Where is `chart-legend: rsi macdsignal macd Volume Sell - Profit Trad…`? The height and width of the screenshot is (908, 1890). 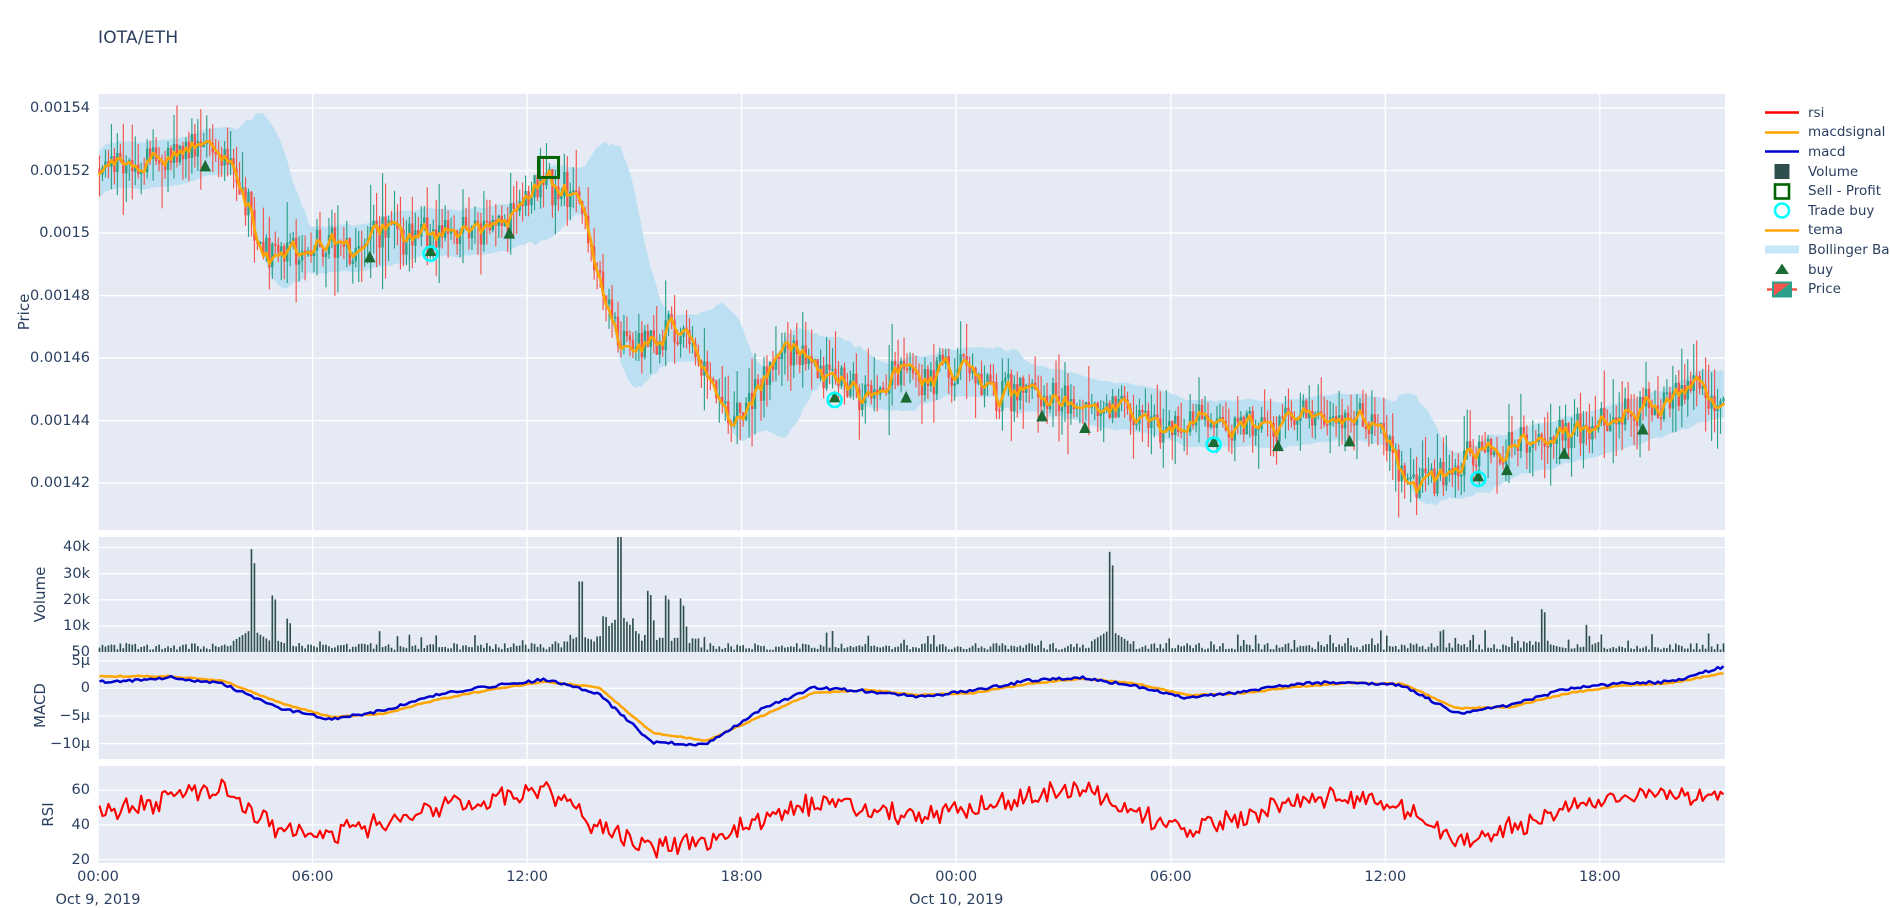 chart-legend: rsi macdsignal macd Volume Sell - Profit Trad… is located at coordinates (1826, 201).